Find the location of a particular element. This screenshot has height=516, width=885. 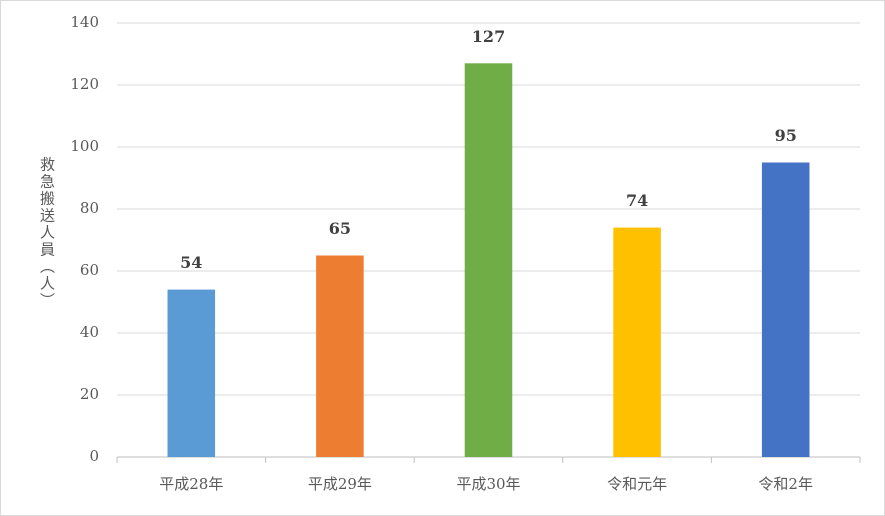

y-axis-label: 救急搬送人員（人） is located at coordinates (47, 233).